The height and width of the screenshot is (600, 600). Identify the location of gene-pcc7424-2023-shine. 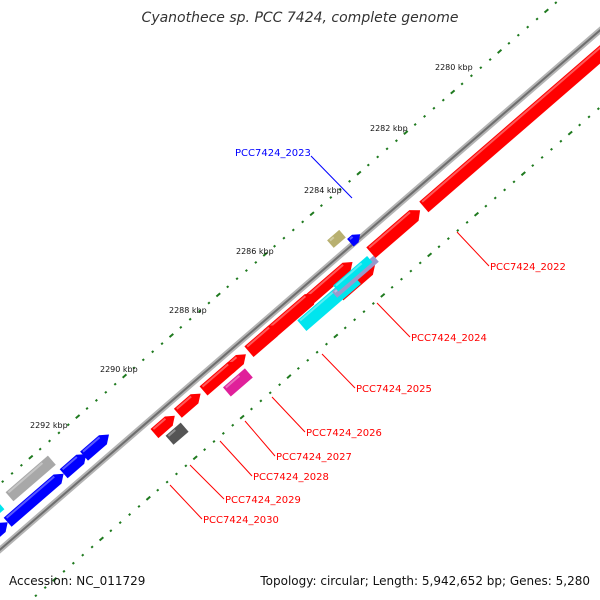
(351, 238).